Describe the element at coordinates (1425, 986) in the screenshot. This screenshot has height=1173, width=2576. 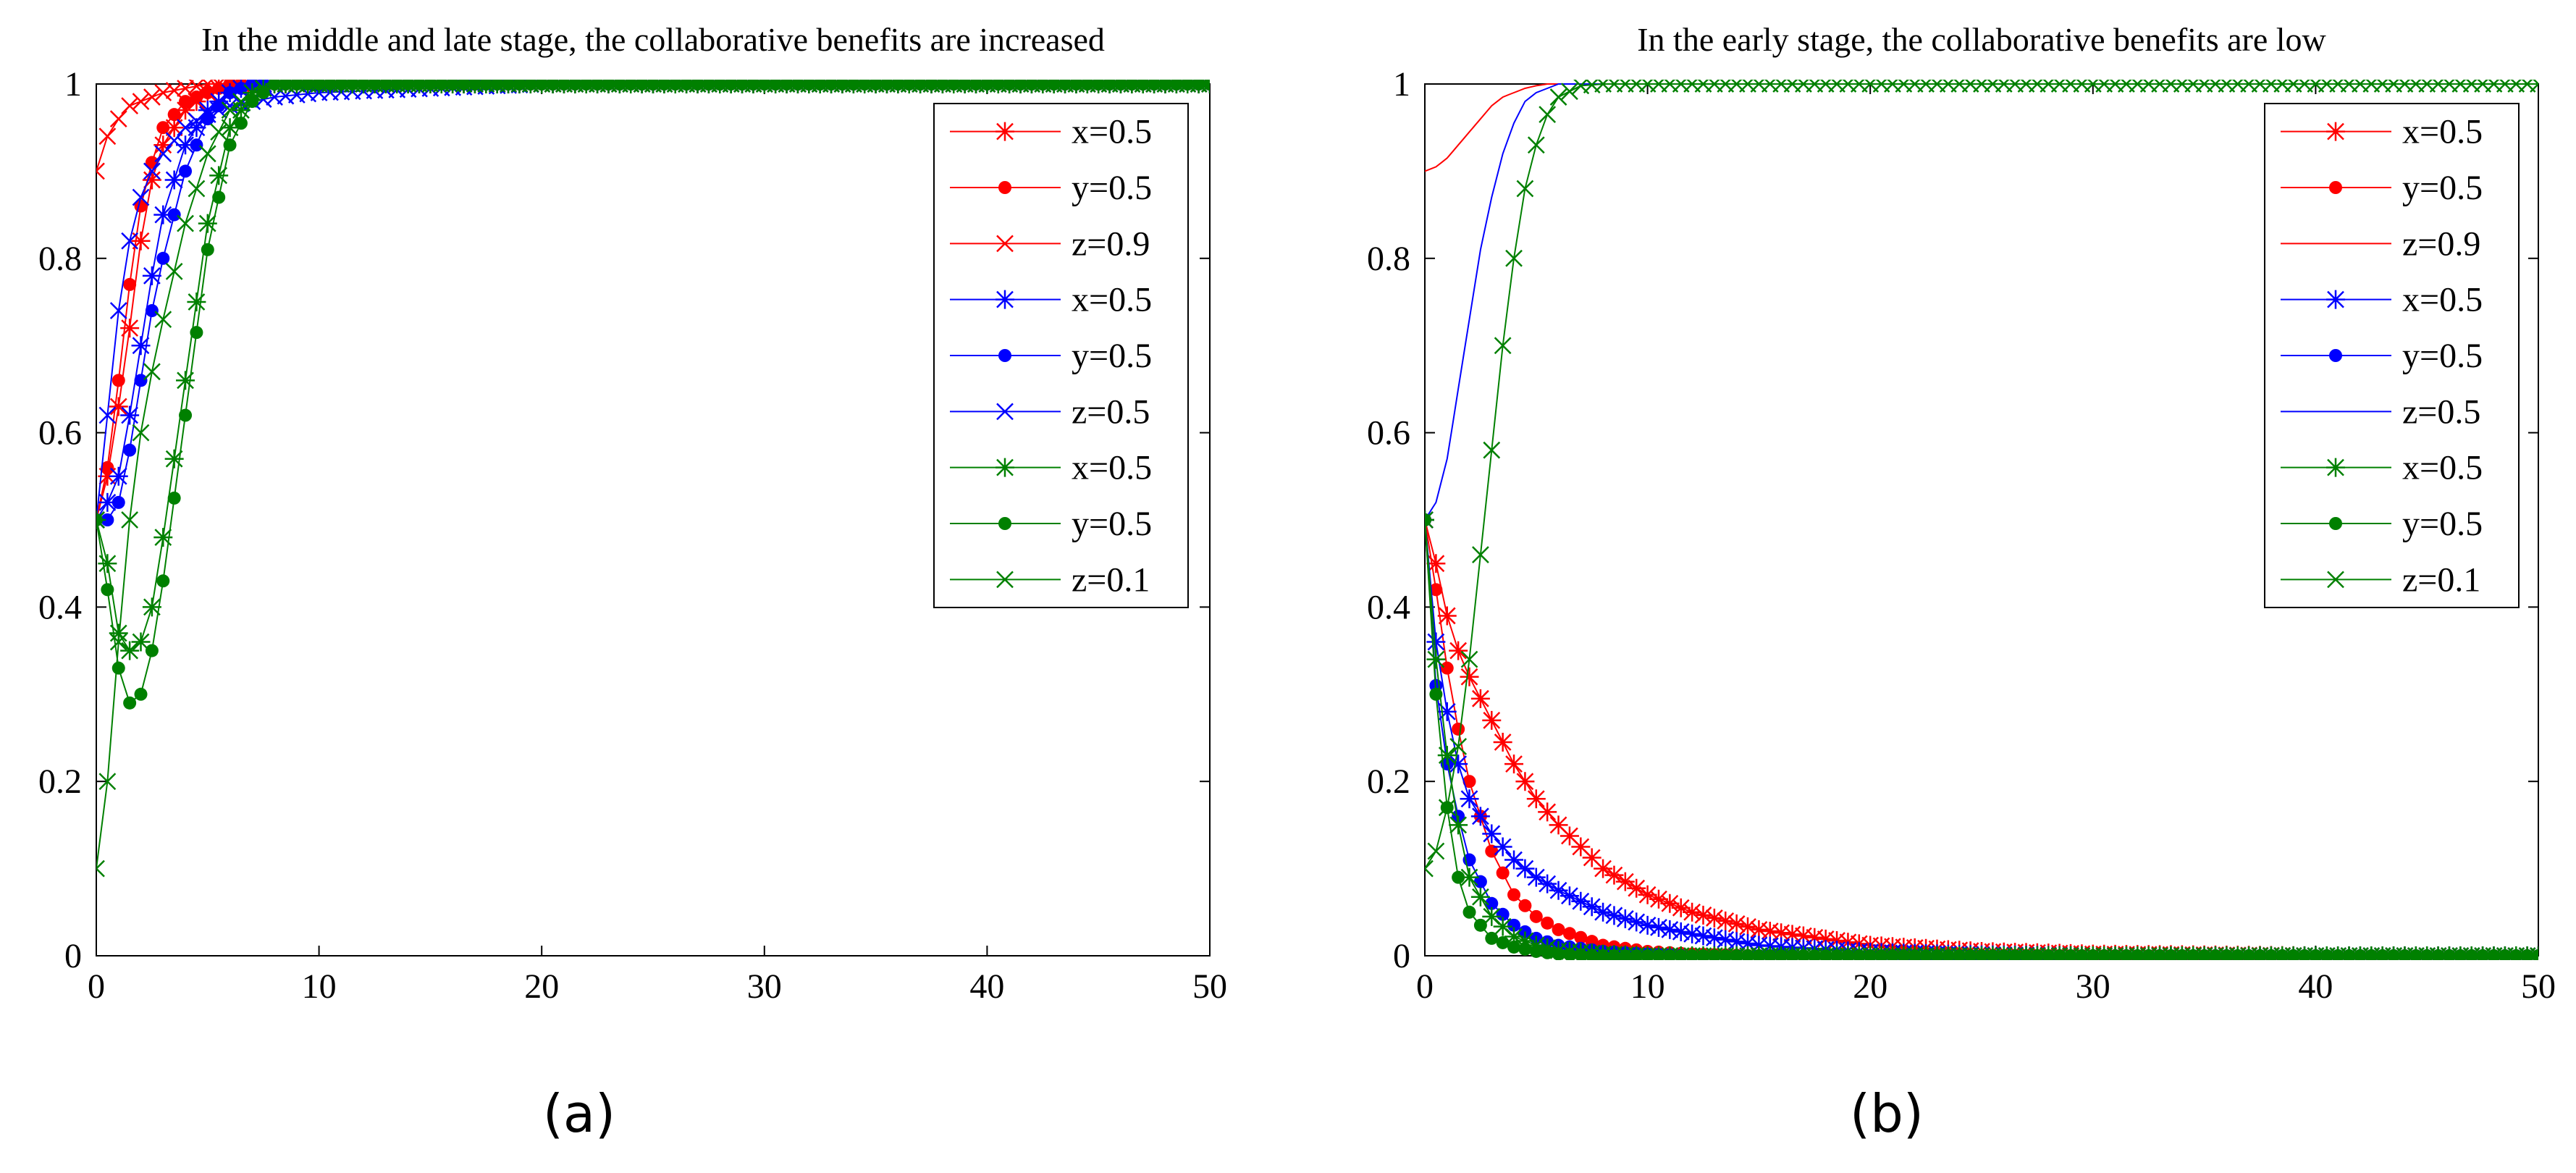
I see `x-tick-label: 0` at that location.